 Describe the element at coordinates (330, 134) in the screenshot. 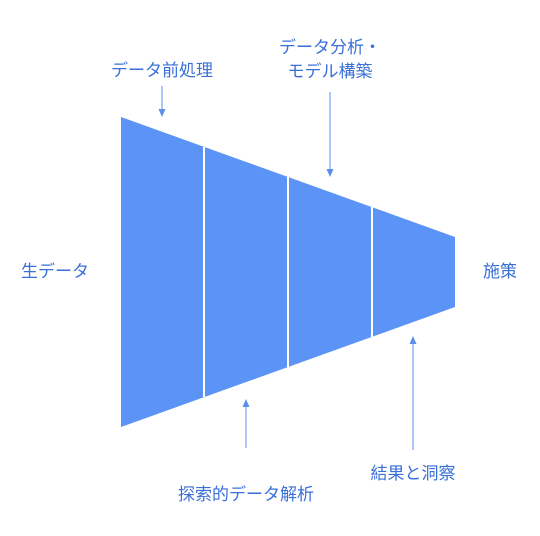

I see `arrow-analysis` at that location.